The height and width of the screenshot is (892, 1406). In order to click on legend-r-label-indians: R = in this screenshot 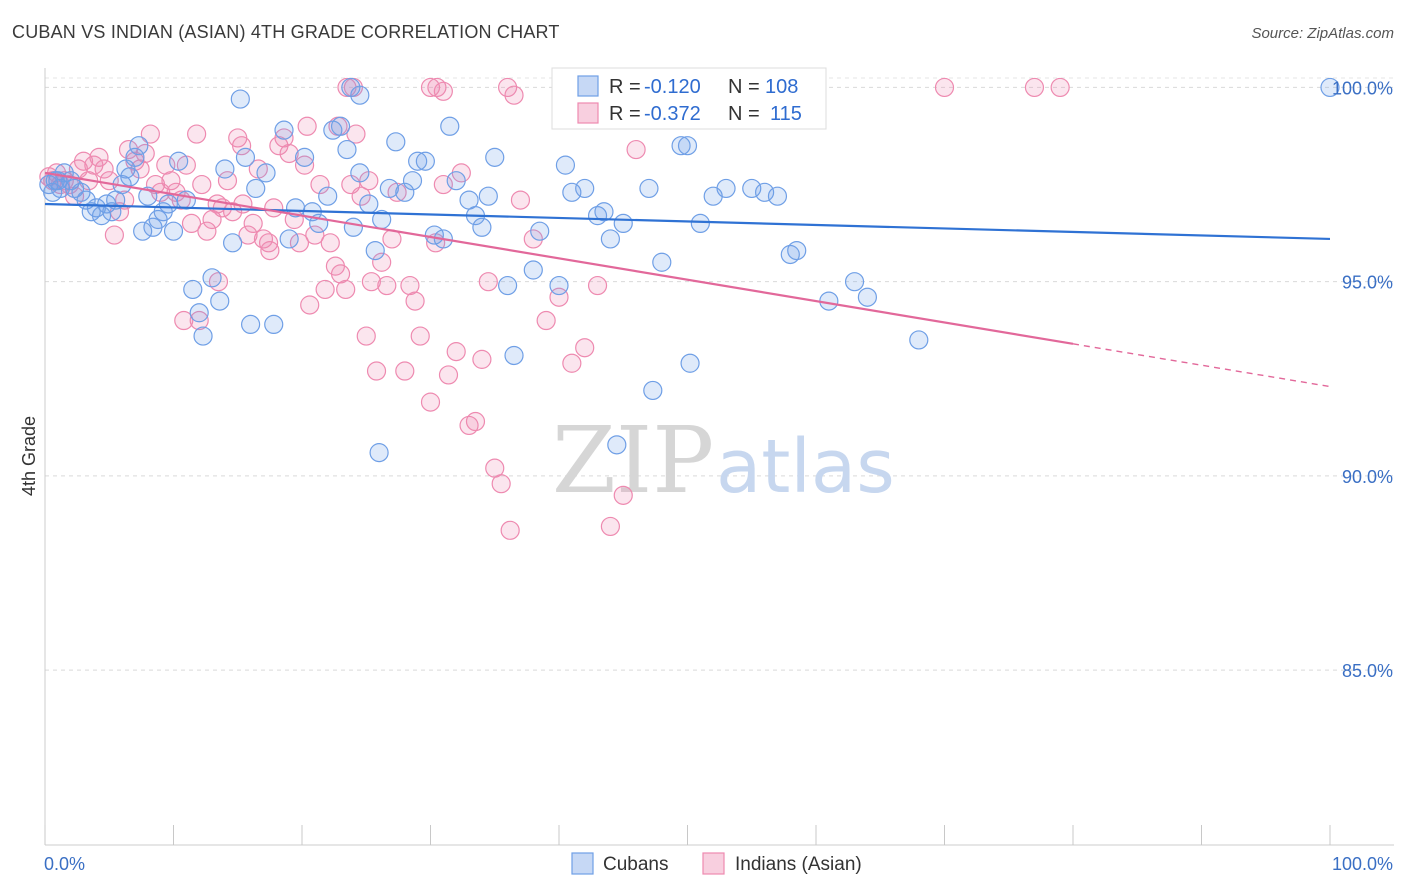, I will do `click(625, 114)`.